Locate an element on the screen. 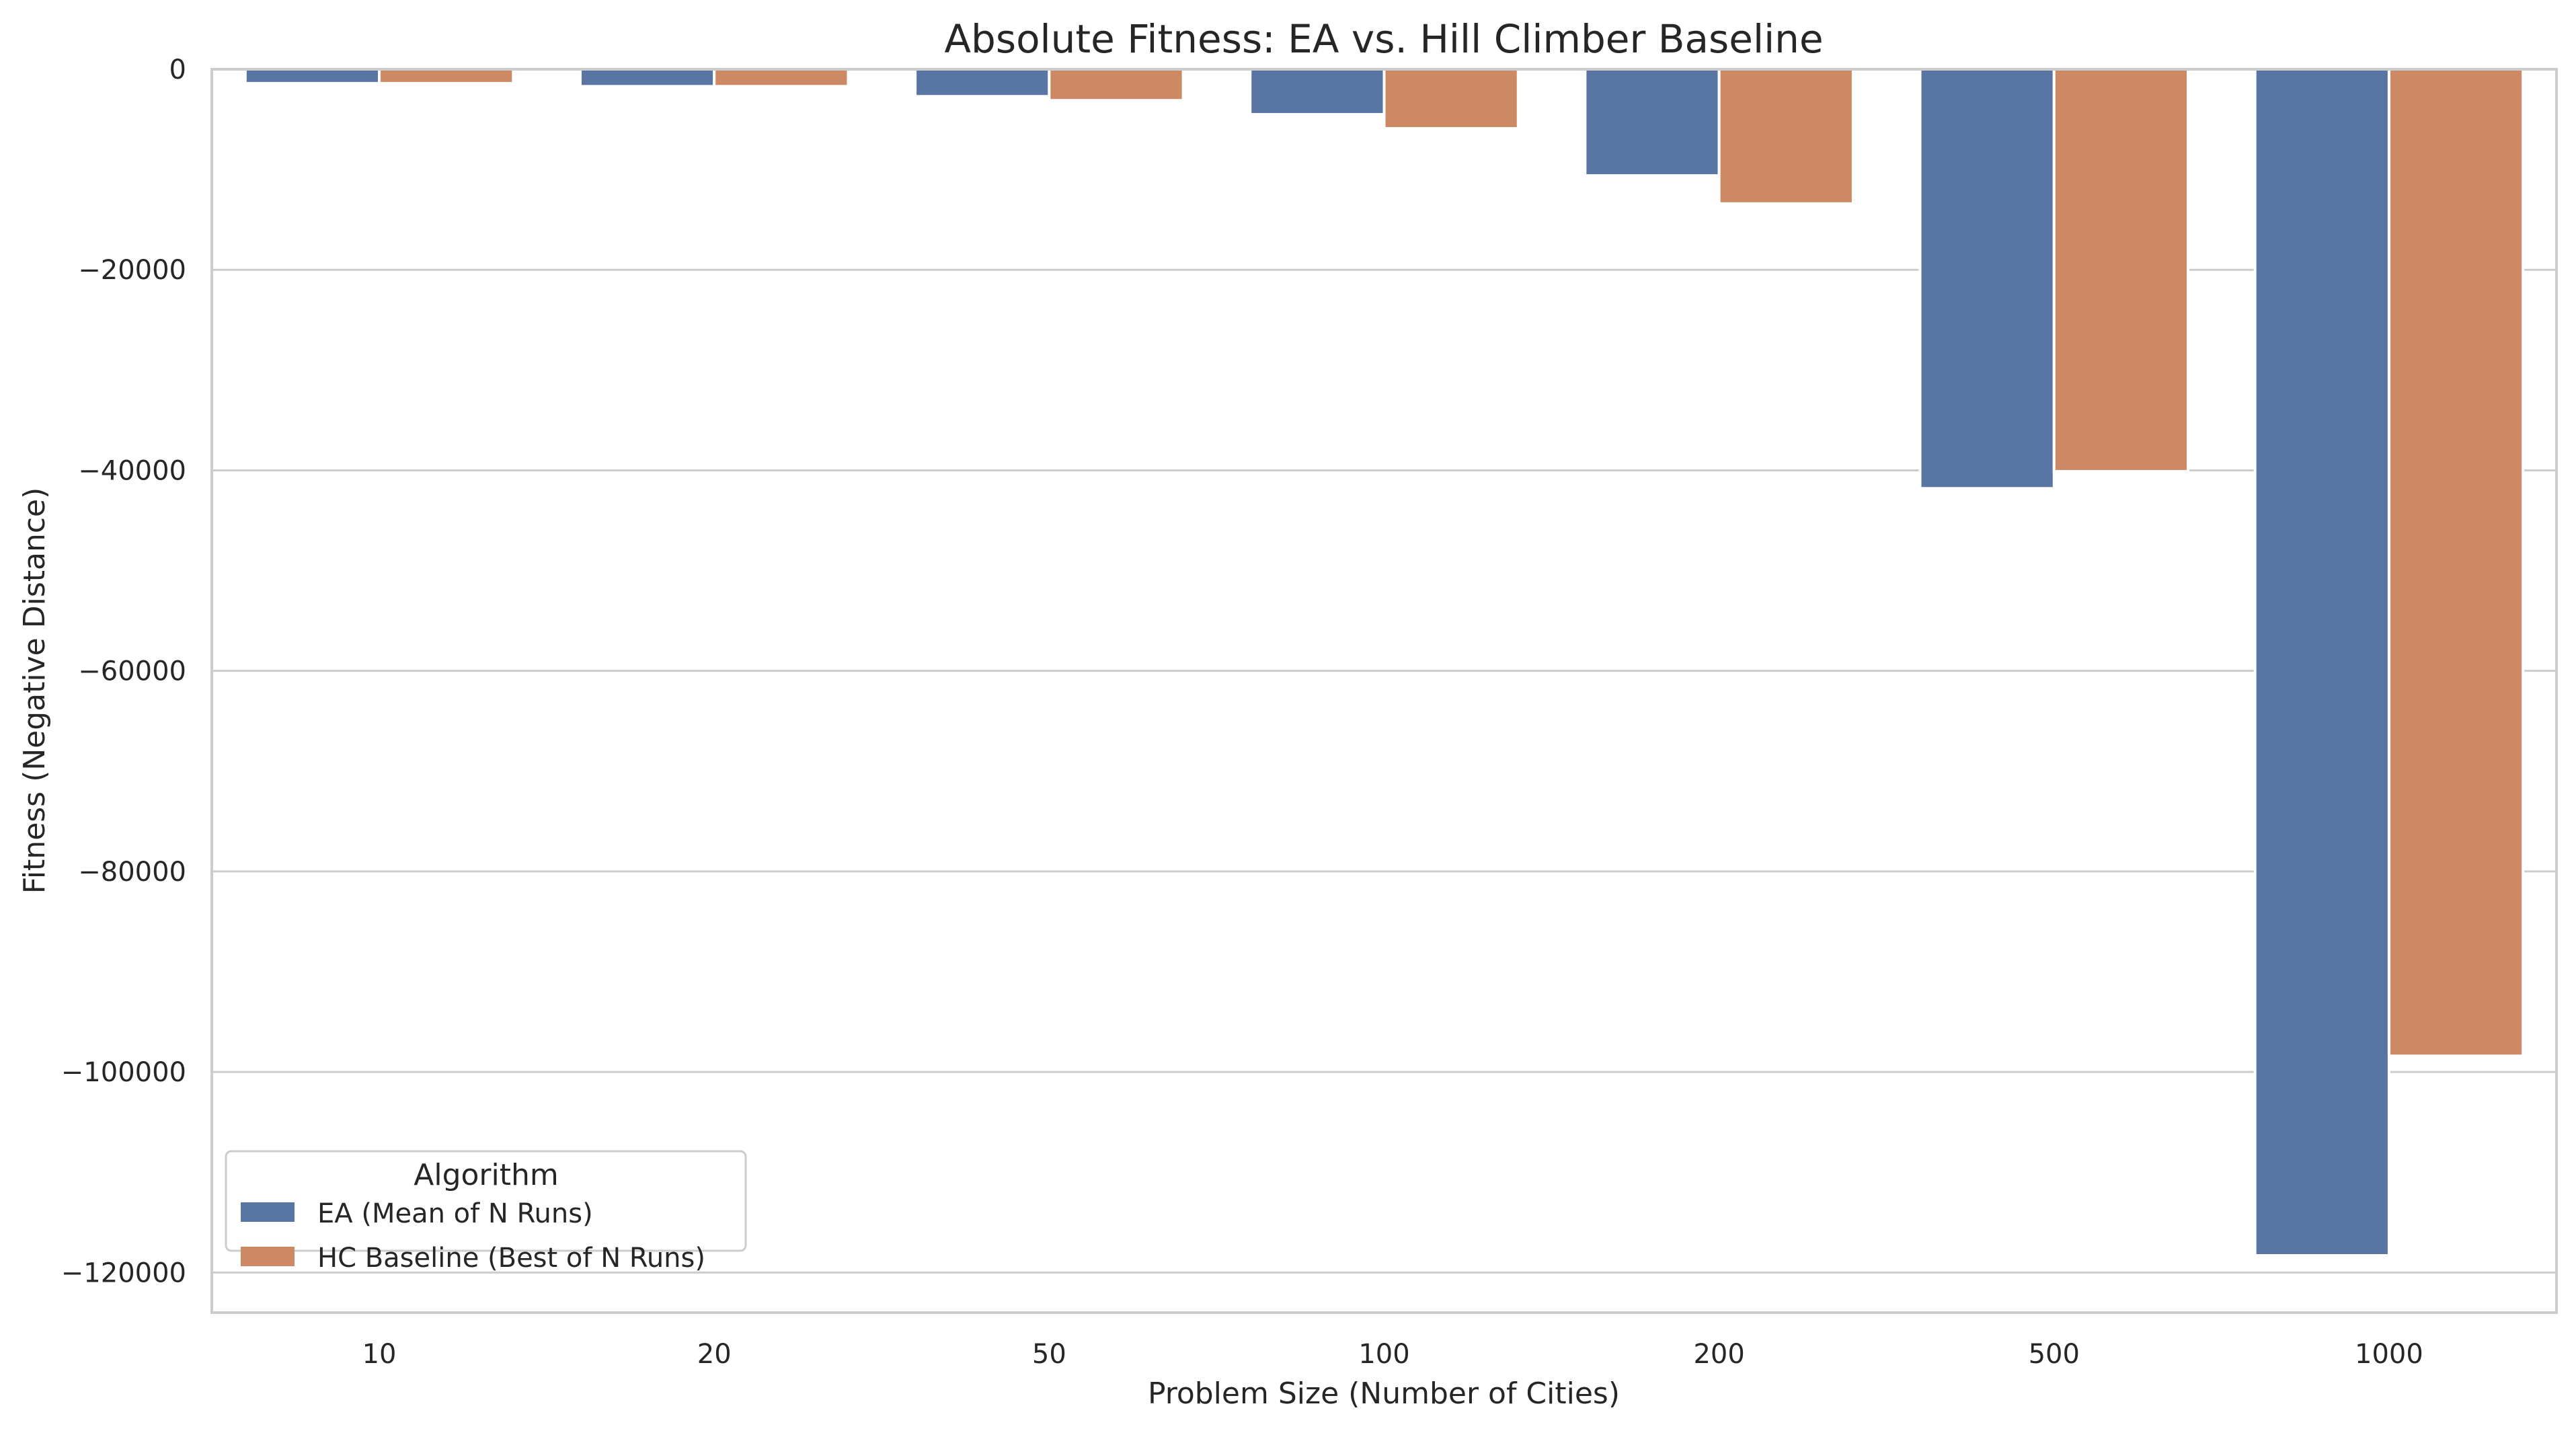 This screenshot has width=2576, height=1435. y-tick-label: −20000 is located at coordinates (132, 270).